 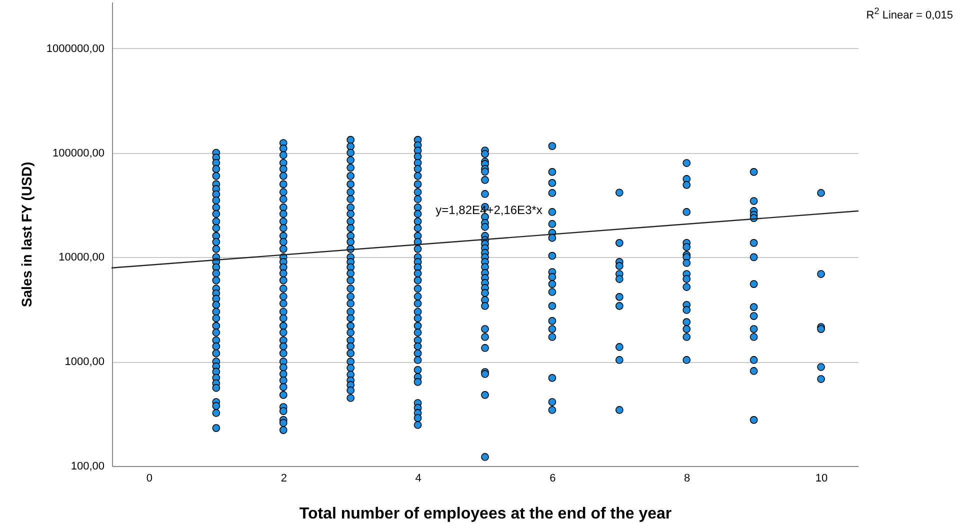 I want to click on x-tick-label: 2, so click(x=283, y=478).